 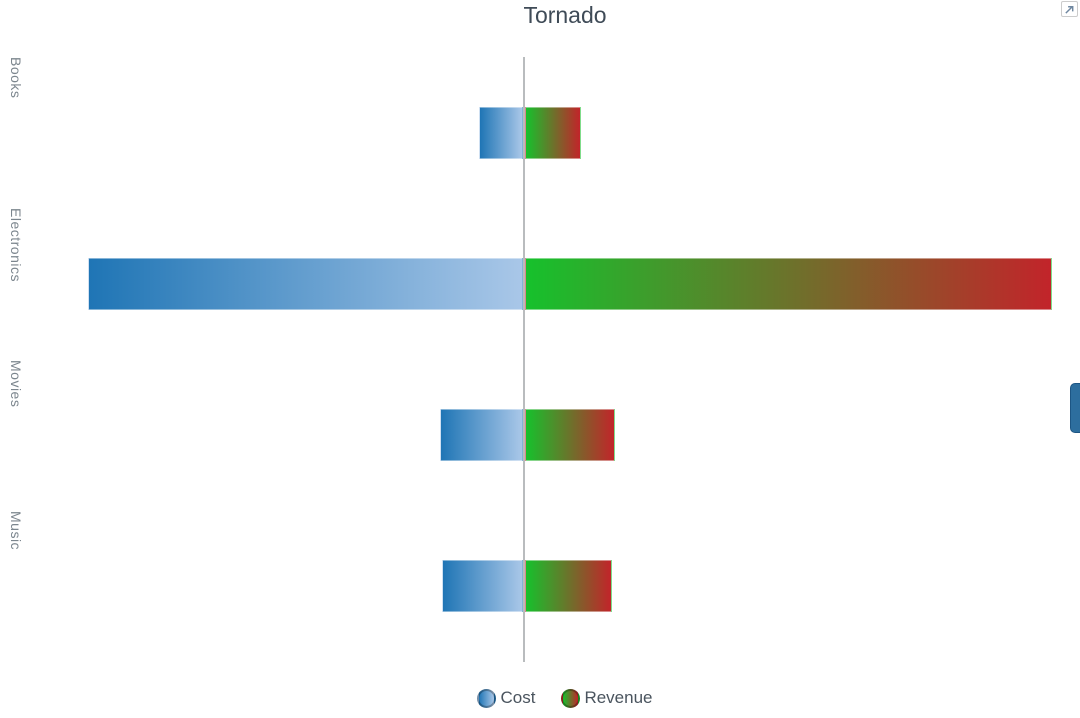 What do you see at coordinates (16, 78) in the screenshot?
I see `category-label: Books` at bounding box center [16, 78].